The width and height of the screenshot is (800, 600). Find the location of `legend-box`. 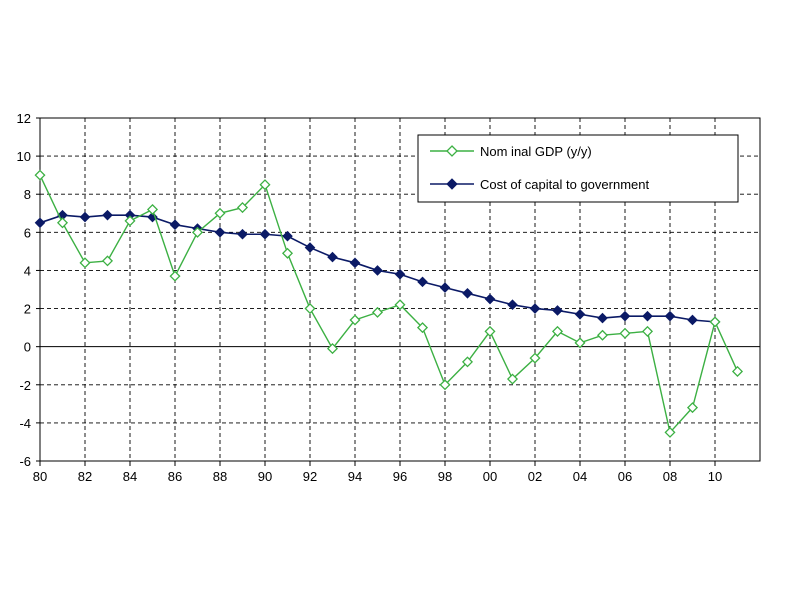

legend-box is located at coordinates (578, 168).